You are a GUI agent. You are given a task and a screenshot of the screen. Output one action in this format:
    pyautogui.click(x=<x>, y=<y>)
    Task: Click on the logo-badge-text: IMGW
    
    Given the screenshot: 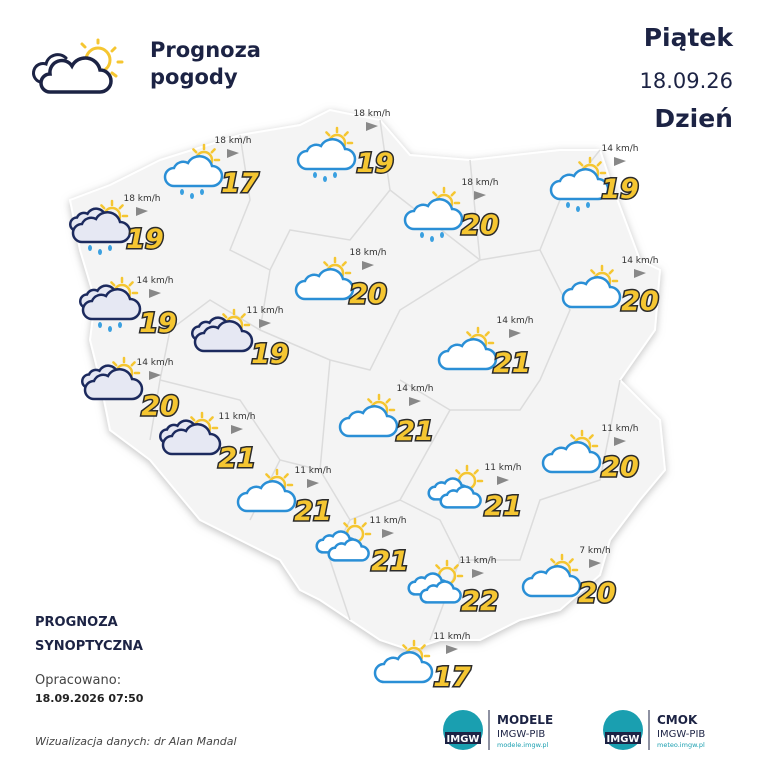 What is the action you would take?
    pyautogui.click(x=623, y=739)
    